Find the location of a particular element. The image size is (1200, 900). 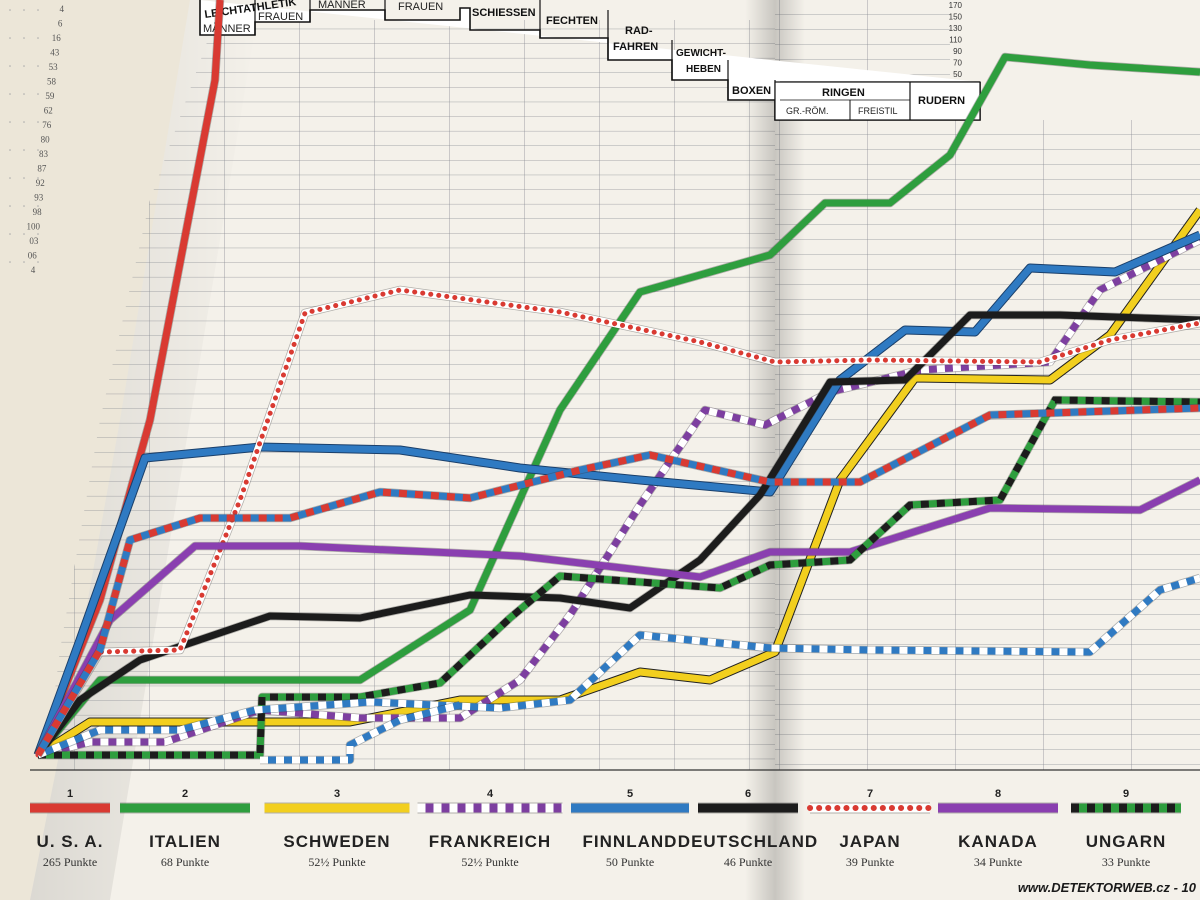

header-sw-frauen: FRAUEN is located at coordinates (420, 7).